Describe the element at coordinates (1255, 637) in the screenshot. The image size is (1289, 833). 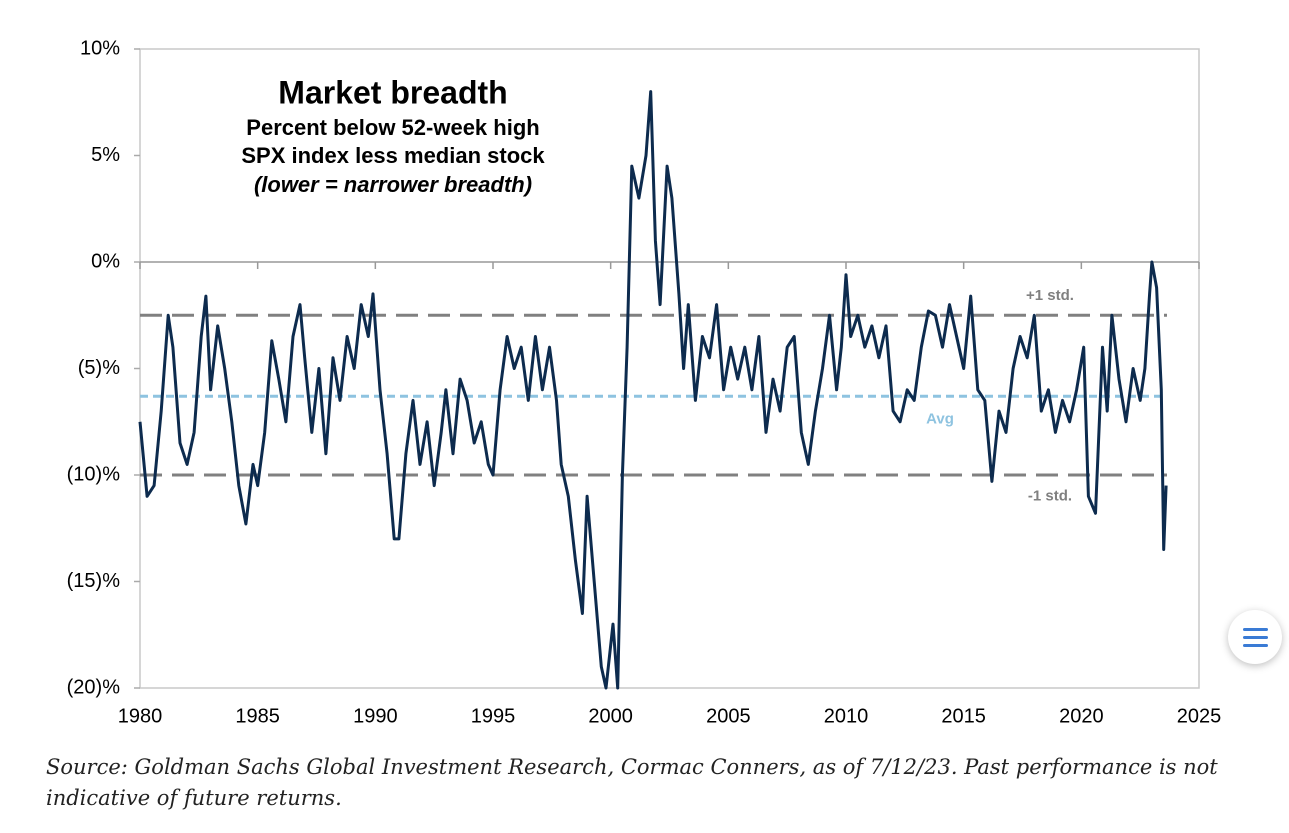
I see `menu-button` at that location.